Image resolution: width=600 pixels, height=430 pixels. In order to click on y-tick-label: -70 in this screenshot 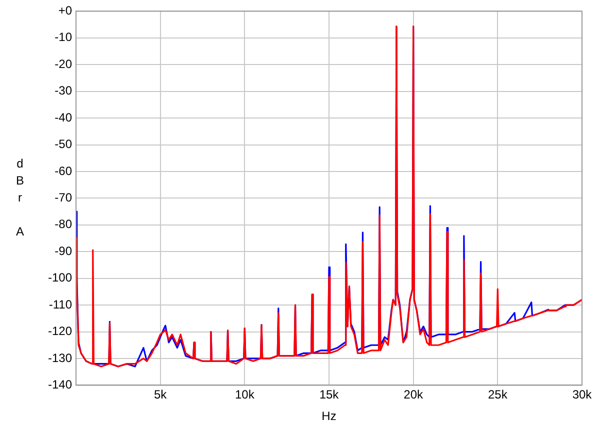, I will do `click(63, 197)`.